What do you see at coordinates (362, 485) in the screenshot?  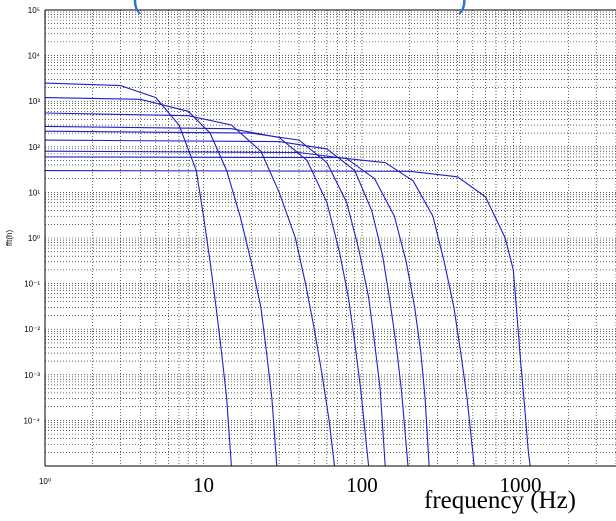 I see `x-tick-label: 100` at bounding box center [362, 485].